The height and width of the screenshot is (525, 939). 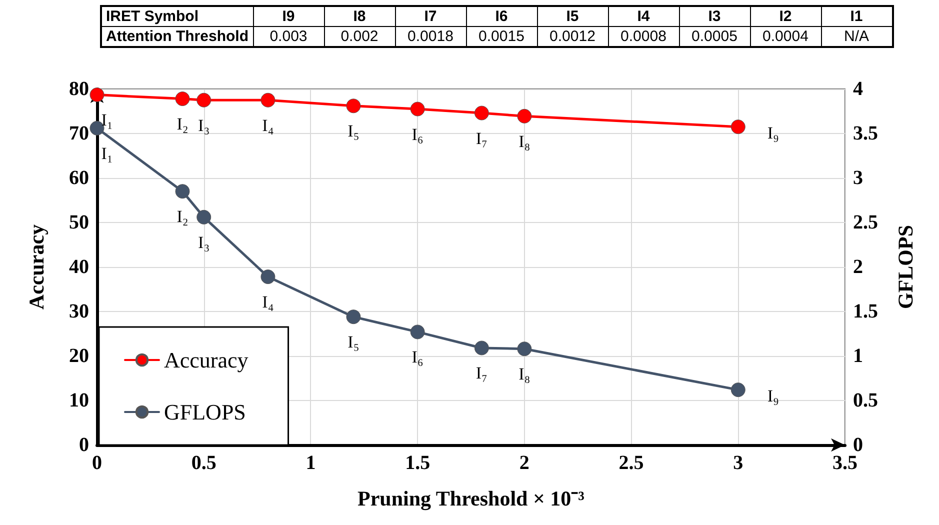 I want to click on text: I3, so click(x=714, y=16).